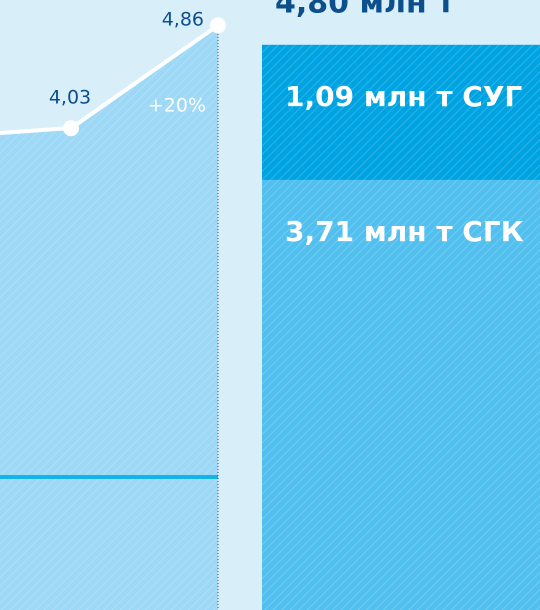 This screenshot has height=610, width=540. I want to click on segment-label: 1,09 млн т СУГ, so click(403, 96).